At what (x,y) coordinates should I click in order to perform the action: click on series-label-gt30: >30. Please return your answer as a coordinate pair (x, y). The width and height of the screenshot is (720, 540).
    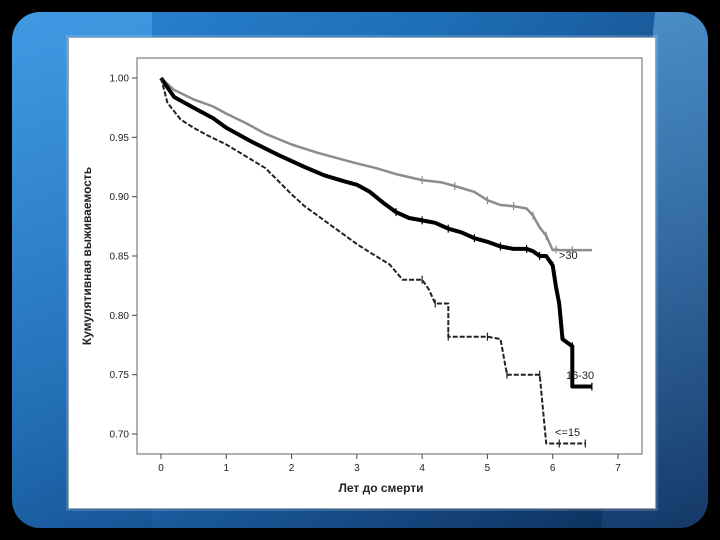
    Looking at the image, I should click on (568, 256).